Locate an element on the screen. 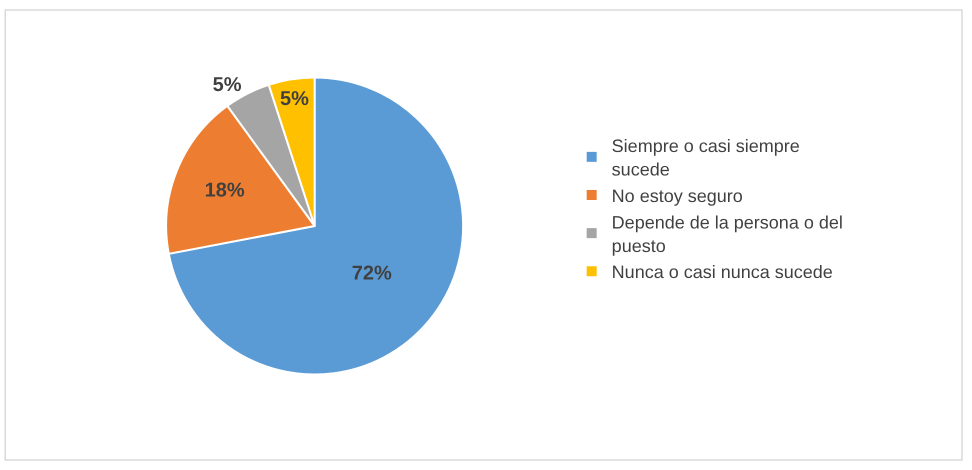 The width and height of the screenshot is (972, 470). legend-label: Siempre o casi siempre sucede is located at coordinates (706, 158).